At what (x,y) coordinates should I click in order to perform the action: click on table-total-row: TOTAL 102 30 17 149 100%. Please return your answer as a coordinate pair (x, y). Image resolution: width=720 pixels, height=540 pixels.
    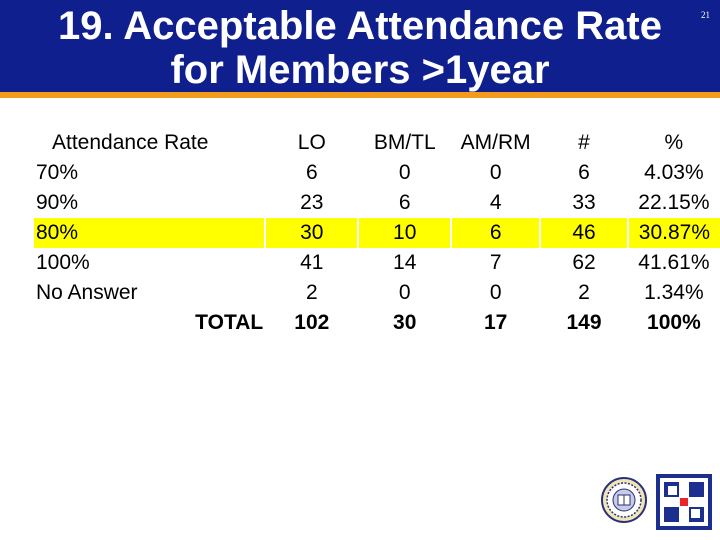
    Looking at the image, I should click on (377, 323).